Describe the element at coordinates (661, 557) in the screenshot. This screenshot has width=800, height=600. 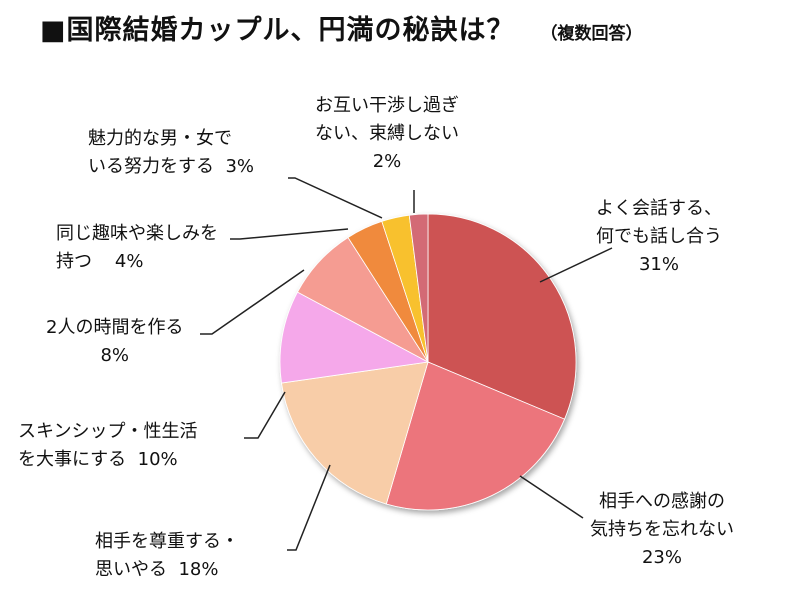
I see `slice-label-1-pct: 23%` at that location.